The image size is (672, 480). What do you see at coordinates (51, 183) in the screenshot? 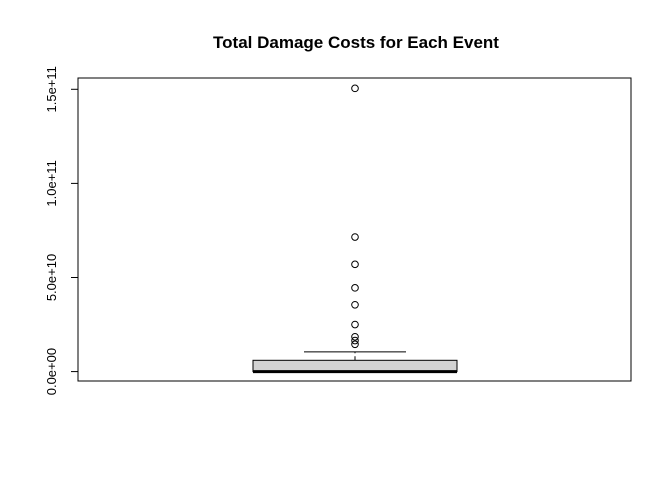
I see `y-tick-label: 1.0e+11` at bounding box center [51, 183].